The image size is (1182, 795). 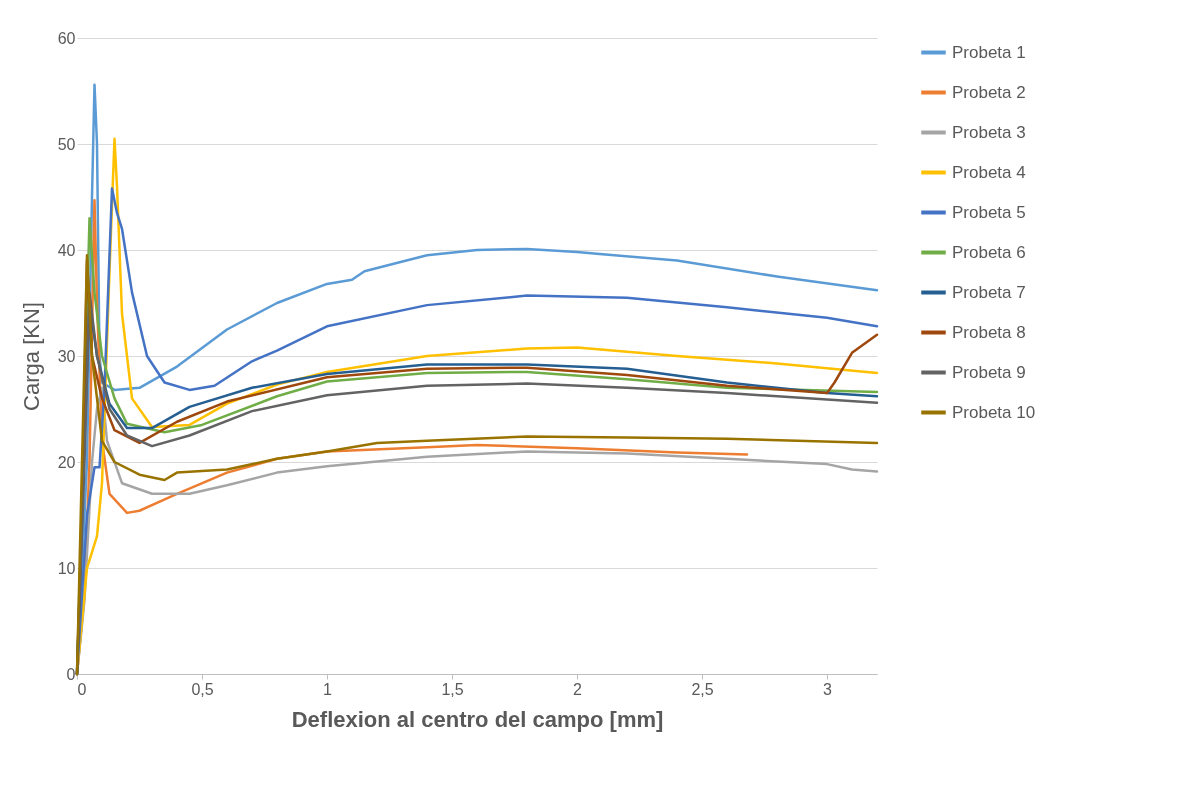 I want to click on legend-label: Probeta 3, so click(x=989, y=132).